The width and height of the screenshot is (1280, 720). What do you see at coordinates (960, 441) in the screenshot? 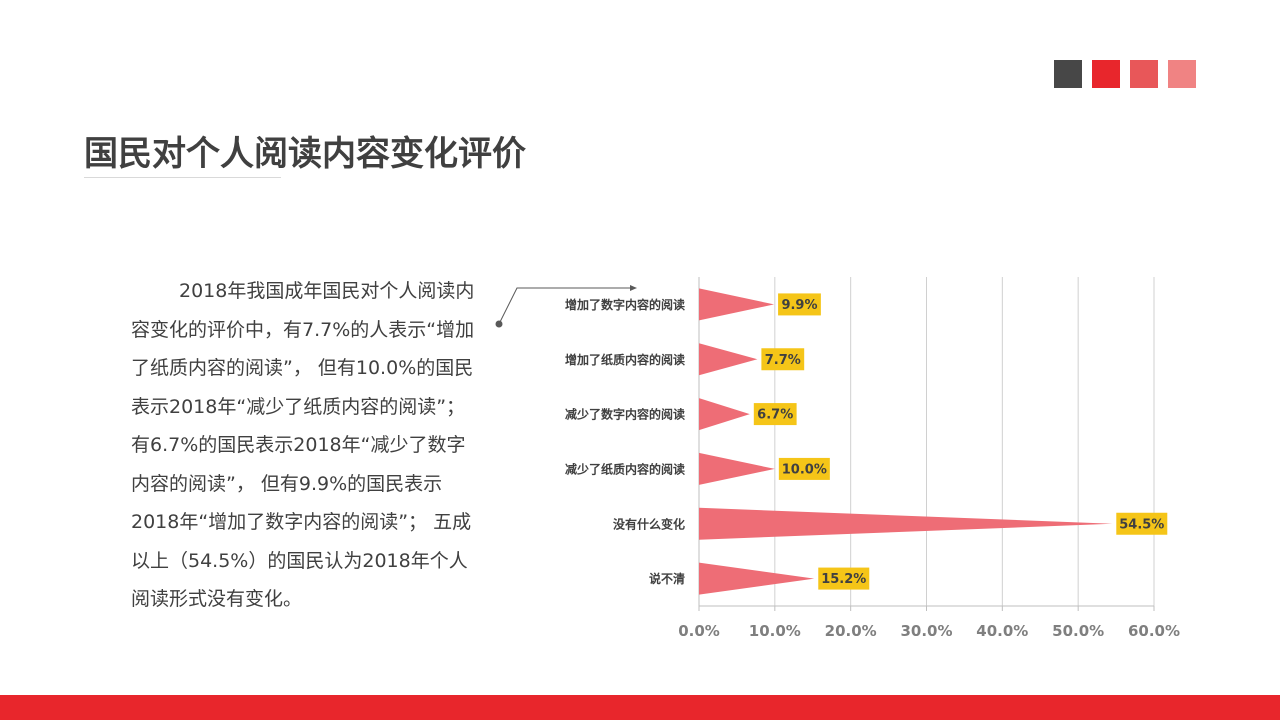
I see `chart-data-labels: 9.9% 7.7% 6.7% 10.0% 54.5% 15.2%` at bounding box center [960, 441].